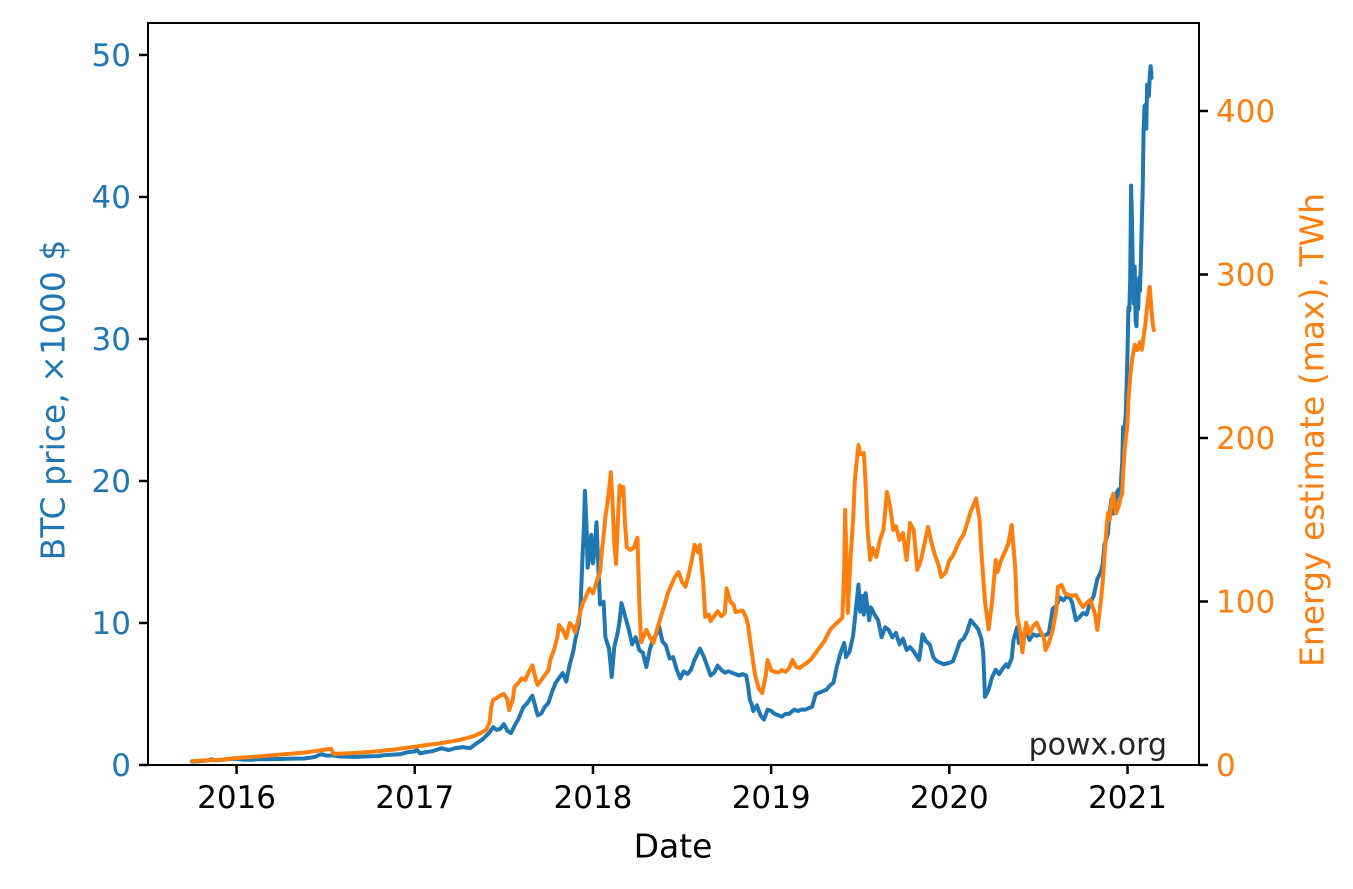 The height and width of the screenshot is (889, 1353). Describe the element at coordinates (111, 56) in the screenshot. I see `left-tick-label: 50` at that location.